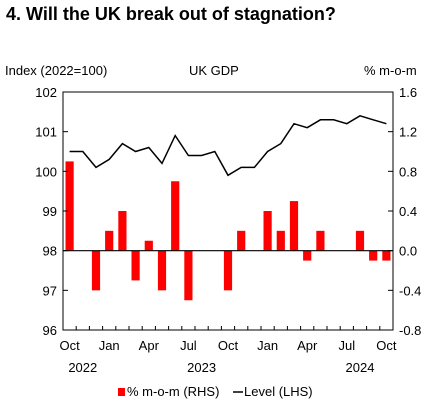 Image resolution: width=433 pixels, height=412 pixels. What do you see at coordinates (171, 14) in the screenshot?
I see `page-title: 4. Will the UK break out of stagnation?` at bounding box center [171, 14].